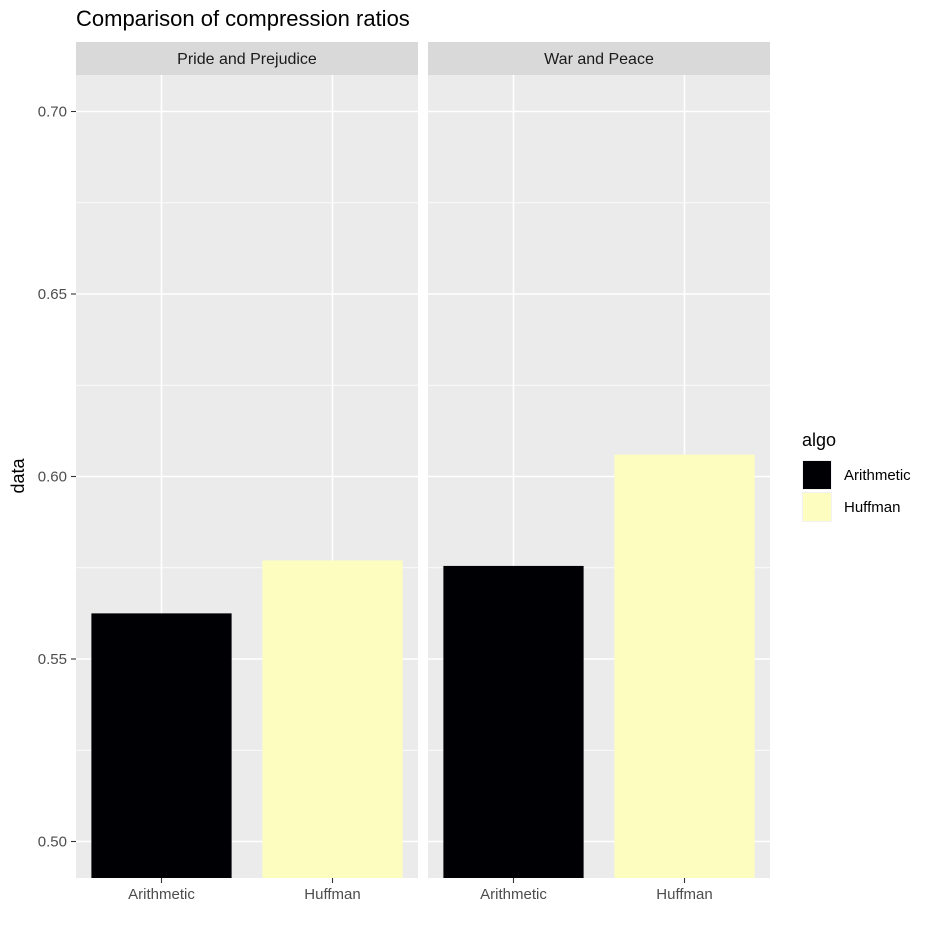 The image size is (937, 933). I want to click on y-axis: 0.50 0.55 0.60 0.65 0.70, so click(57, 477).